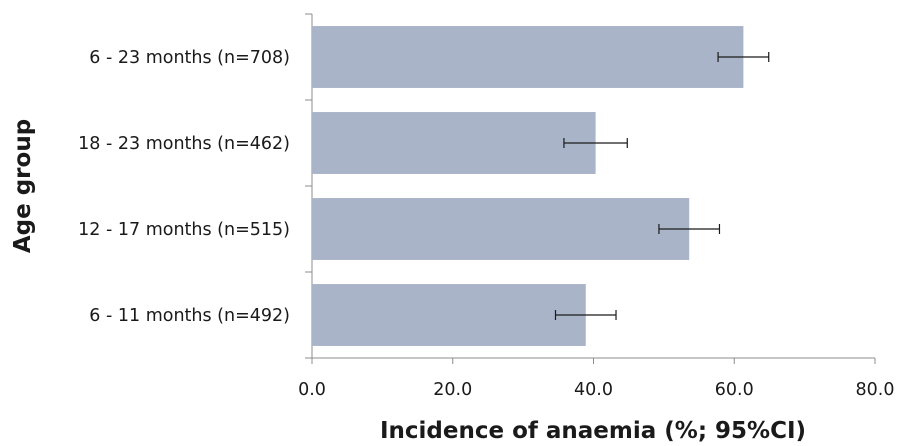 This screenshot has width=897, height=446. I want to click on category-label: 18 - 23 months (n=462), so click(184, 144).